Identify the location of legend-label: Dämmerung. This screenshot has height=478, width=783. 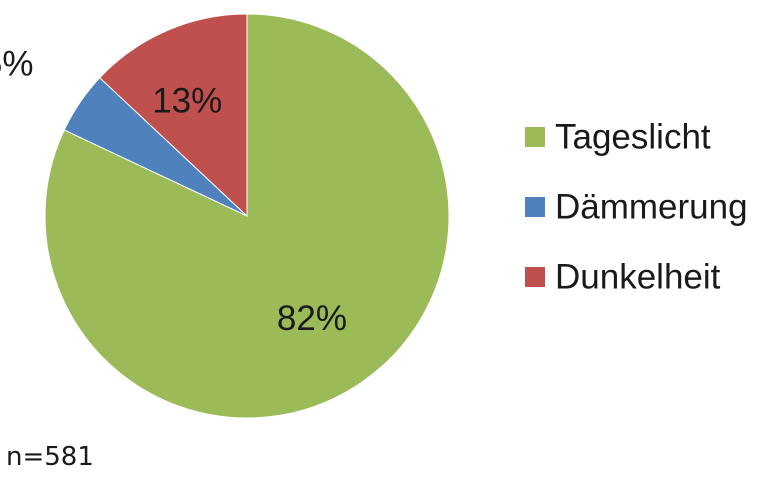
(651, 207).